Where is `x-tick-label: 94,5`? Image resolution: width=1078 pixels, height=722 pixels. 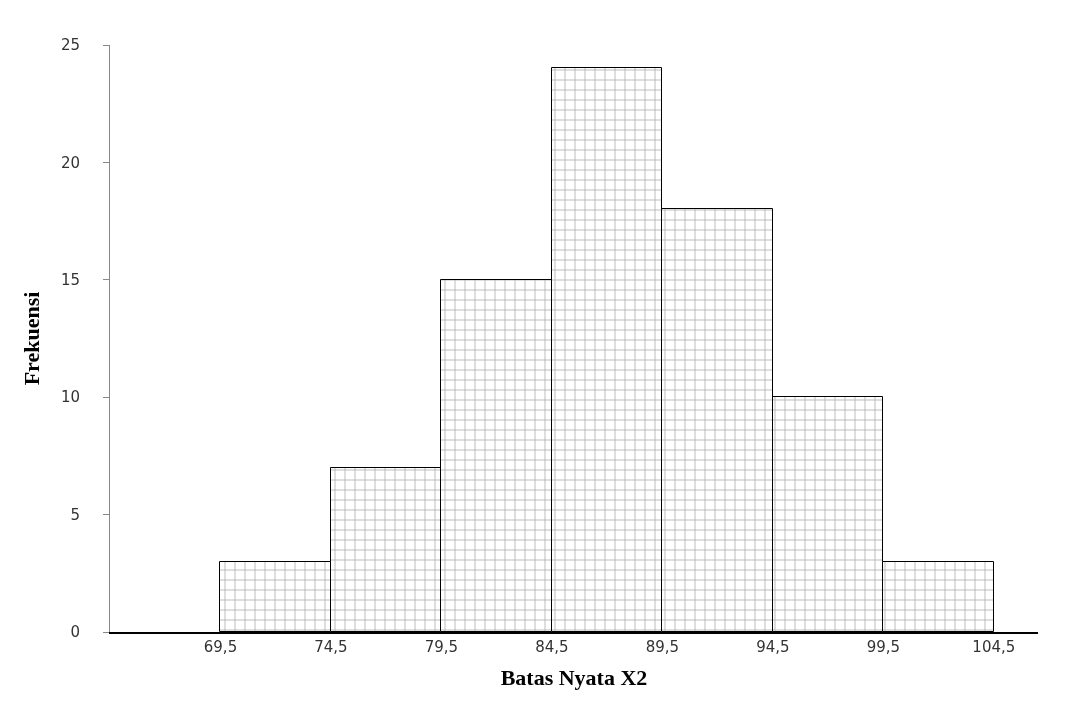 x-tick-label: 94,5 is located at coordinates (773, 647).